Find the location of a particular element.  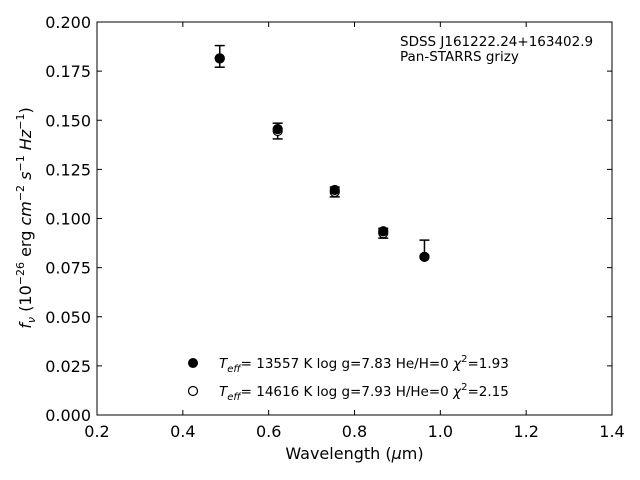

x-tick-label: 1.2 is located at coordinates (525, 431).